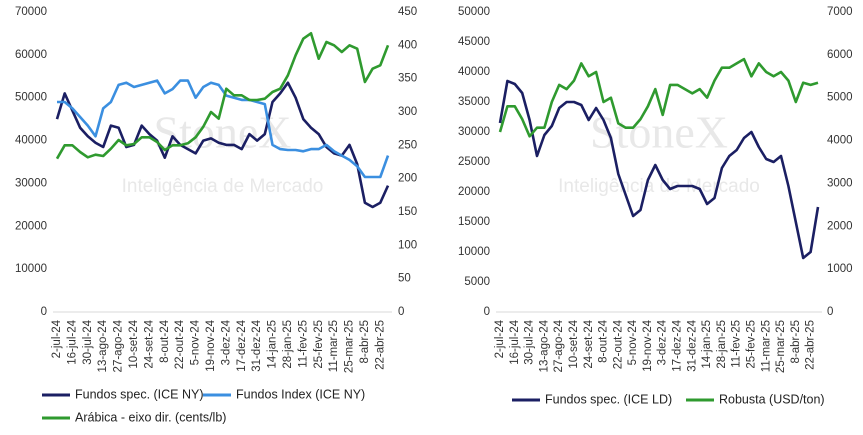  I want to click on y-tick-label: 60000, so click(31, 55).